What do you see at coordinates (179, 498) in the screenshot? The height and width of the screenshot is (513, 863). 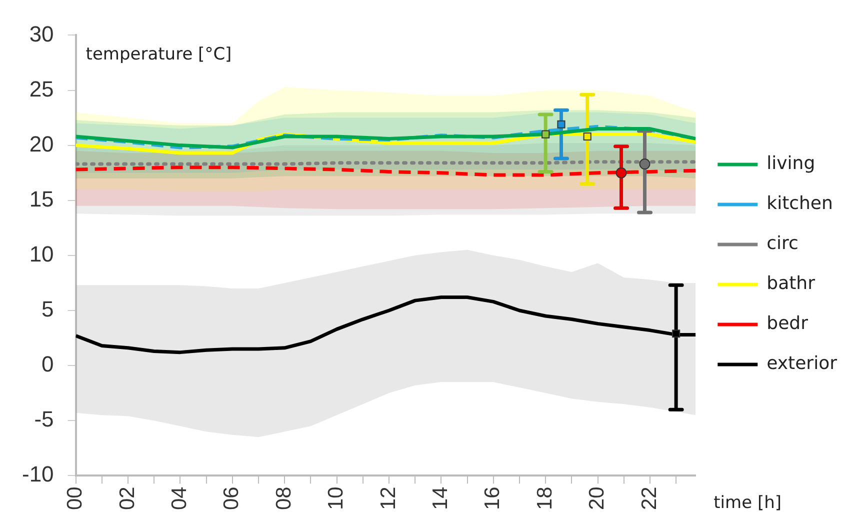 I see `x-tick-label: 04` at bounding box center [179, 498].